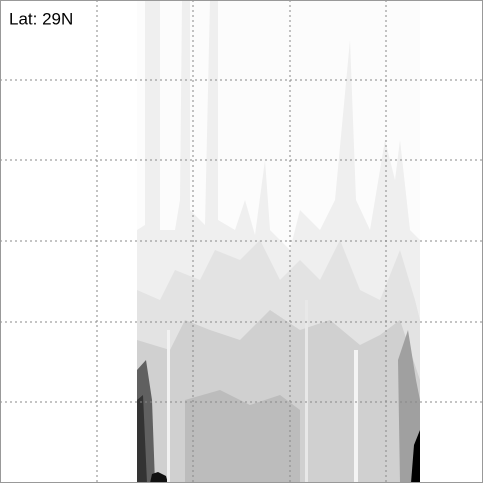  Describe the element at coordinates (41, 18) in the screenshot. I see `latitude-label: Lat: 29N` at that location.